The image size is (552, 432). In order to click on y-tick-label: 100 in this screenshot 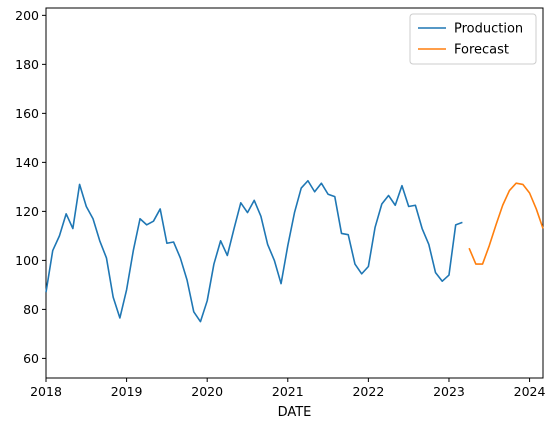, I will do `click(27, 260)`.